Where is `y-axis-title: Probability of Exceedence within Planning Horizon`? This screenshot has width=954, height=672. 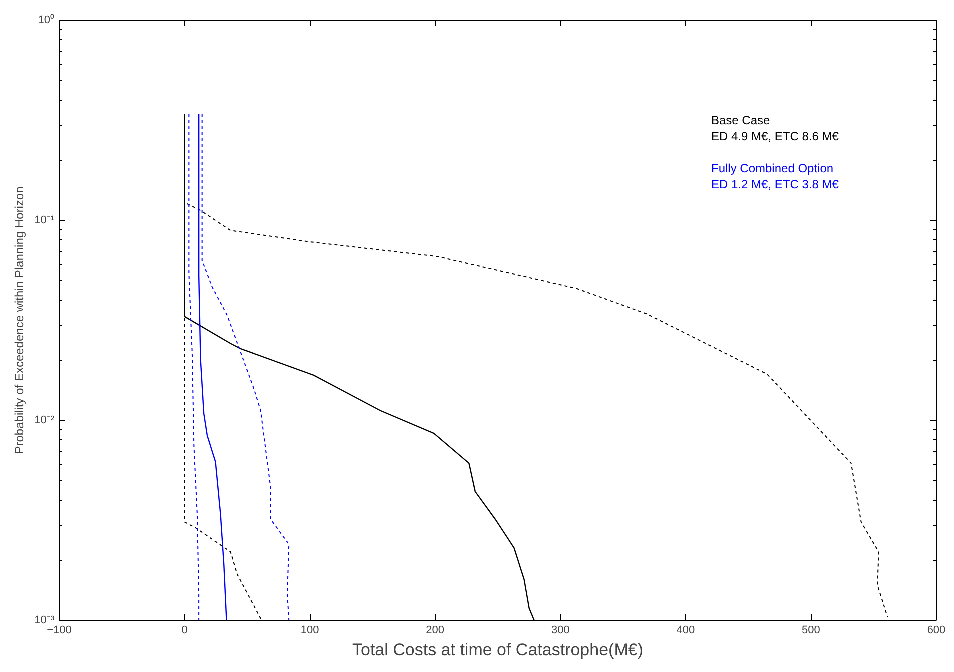 y-axis-title: Probability of Exceedence within Planning Horizon is located at coordinates (19, 320).